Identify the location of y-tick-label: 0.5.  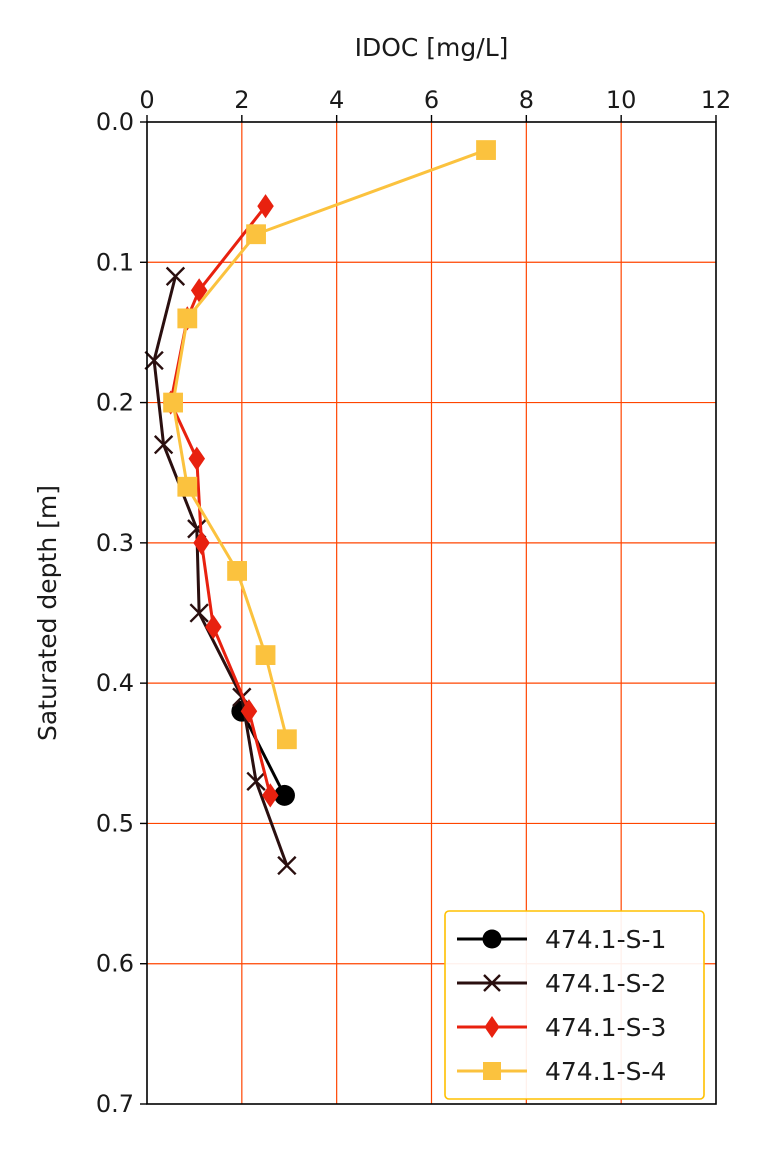
(115, 823).